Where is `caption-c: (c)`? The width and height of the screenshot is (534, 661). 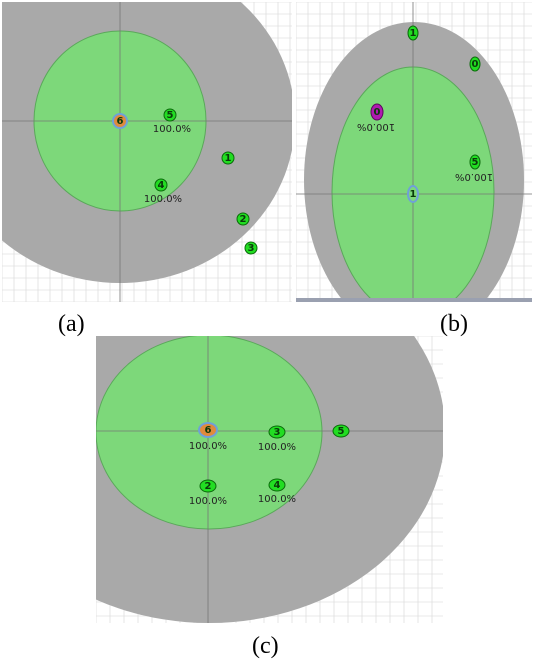 caption-c: (c) is located at coordinates (265, 646).